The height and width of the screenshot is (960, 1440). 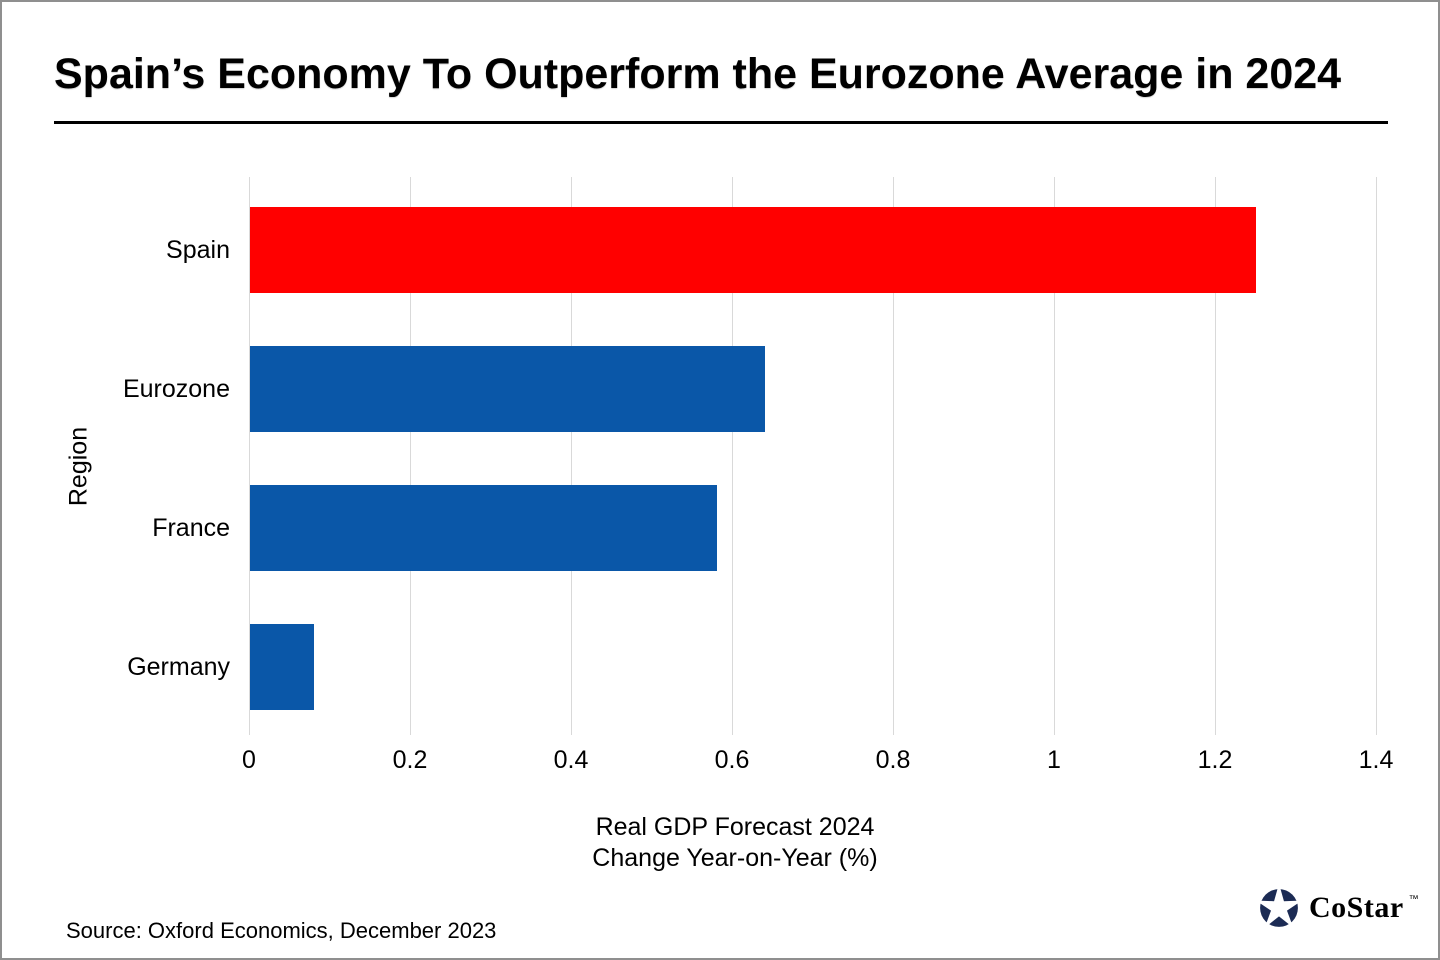 What do you see at coordinates (176, 389) in the screenshot?
I see `category-label-eurozone: Eurozone` at bounding box center [176, 389].